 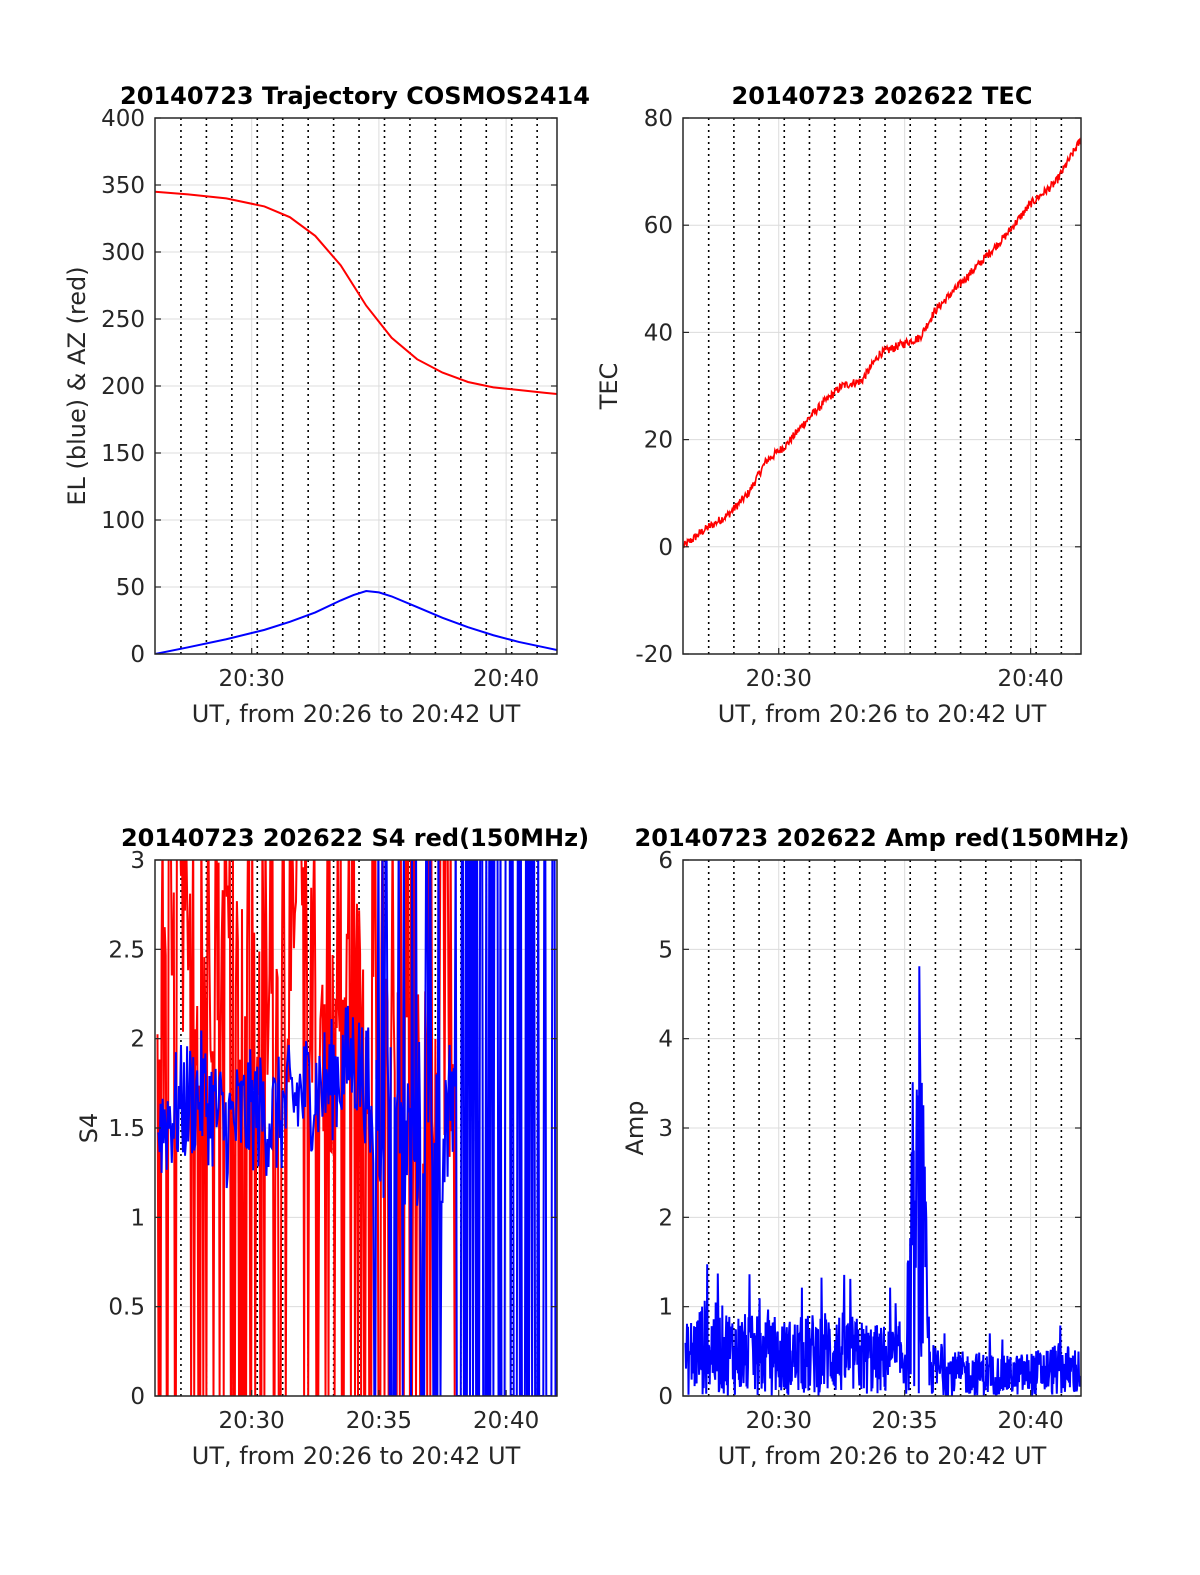 I want to click on y-tick-label: 80, so click(x=658, y=119).